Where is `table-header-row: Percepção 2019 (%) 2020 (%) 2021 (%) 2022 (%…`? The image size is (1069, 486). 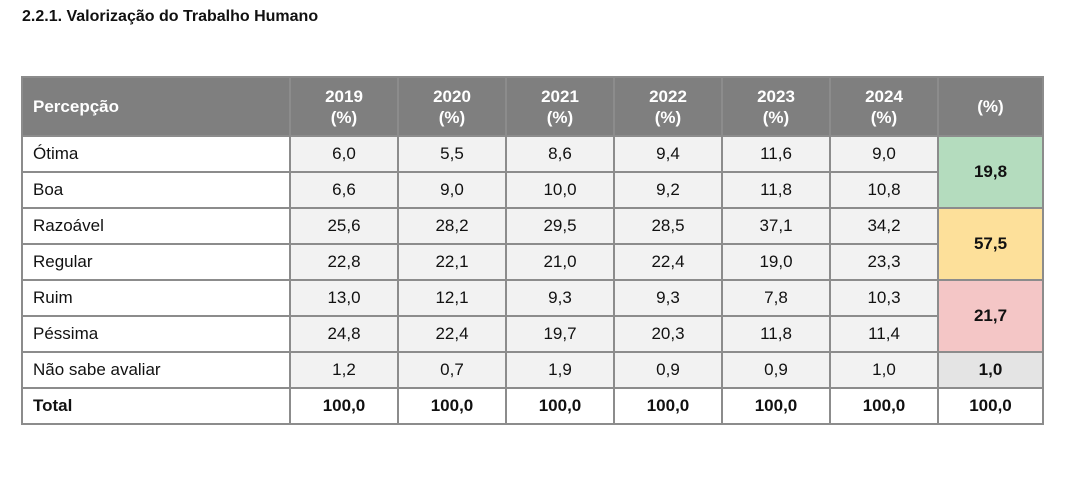 table-header-row: Percepção 2019 (%) 2020 (%) 2021 (%) 2022 (%… is located at coordinates (532, 106).